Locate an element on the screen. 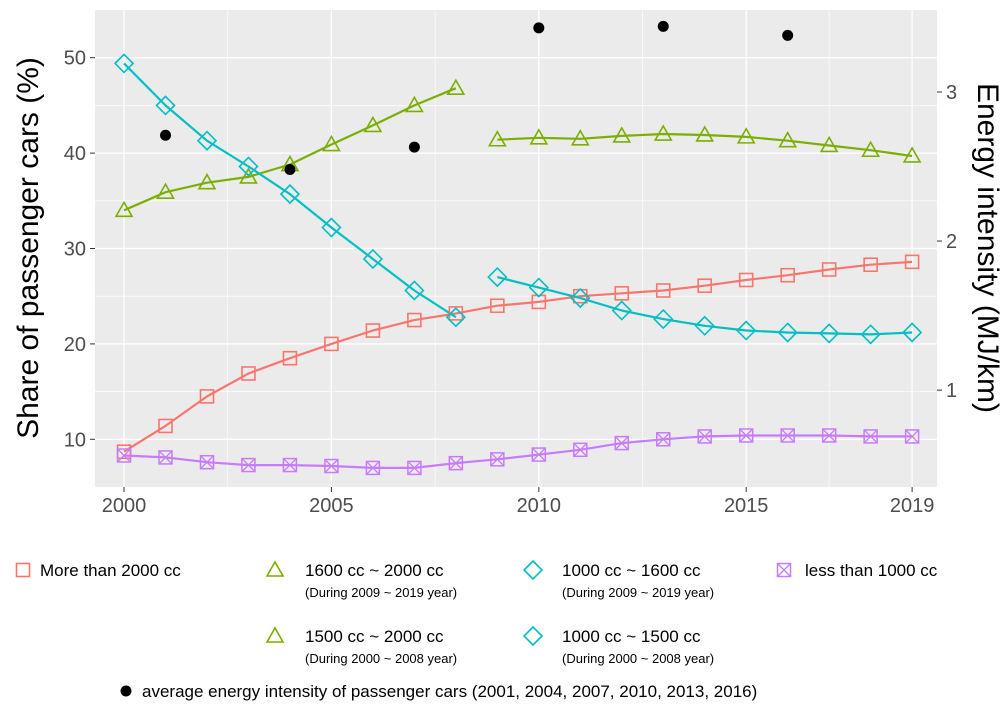 The height and width of the screenshot is (707, 1002). legend-sublabel-4: (During 2000 ~ 2008 year) is located at coordinates (381, 658).